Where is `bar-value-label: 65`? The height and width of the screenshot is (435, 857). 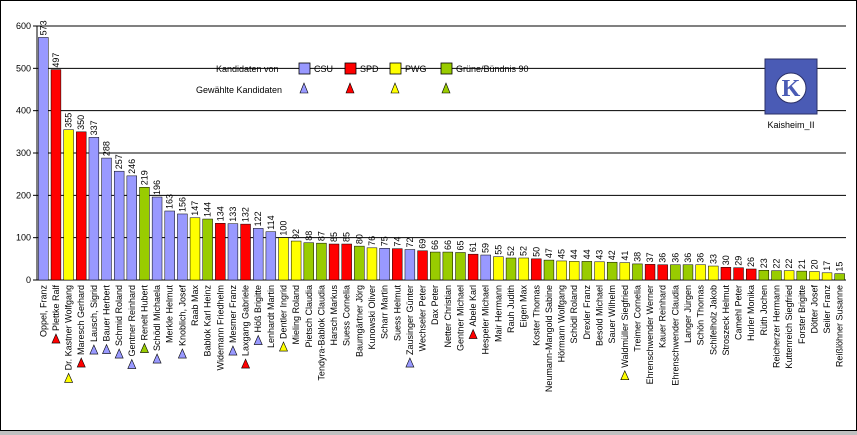 bar-value-label: 65 is located at coordinates (460, 245).